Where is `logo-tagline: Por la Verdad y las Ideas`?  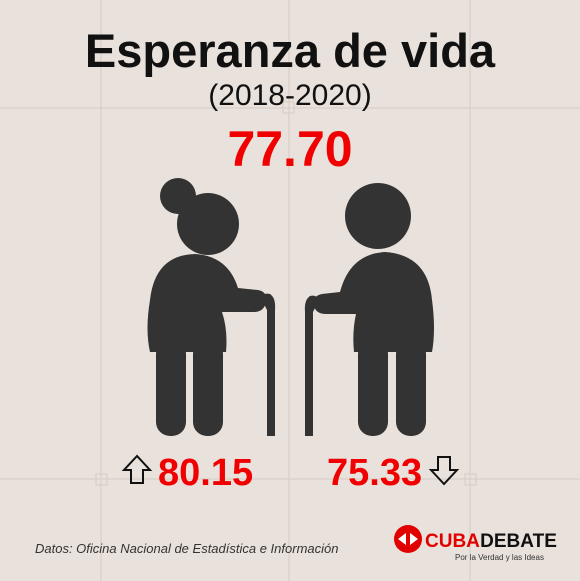 logo-tagline: Por la Verdad y las Ideas is located at coordinates (499, 557).